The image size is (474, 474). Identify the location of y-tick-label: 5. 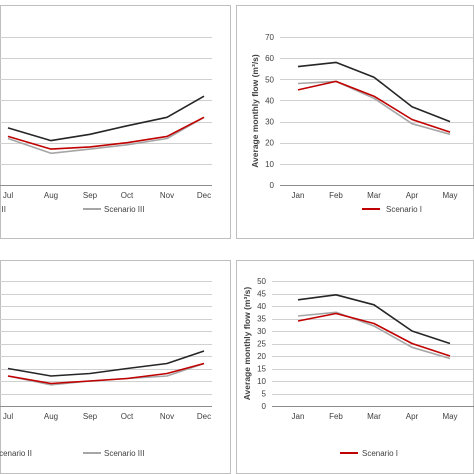
(264, 394).